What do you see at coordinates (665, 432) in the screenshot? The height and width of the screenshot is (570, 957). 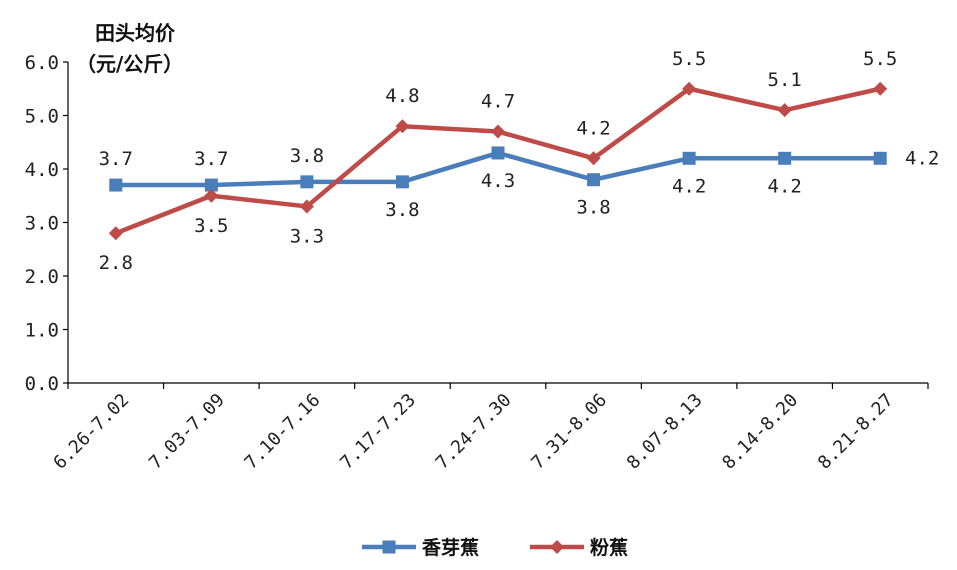 I see `x-tick-label: 8.07-8.13` at bounding box center [665, 432].